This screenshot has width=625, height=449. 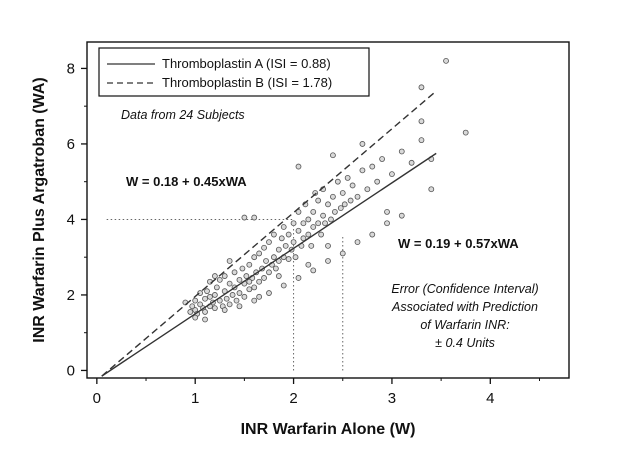 I want to click on x-tick-label: 1, so click(x=195, y=398).